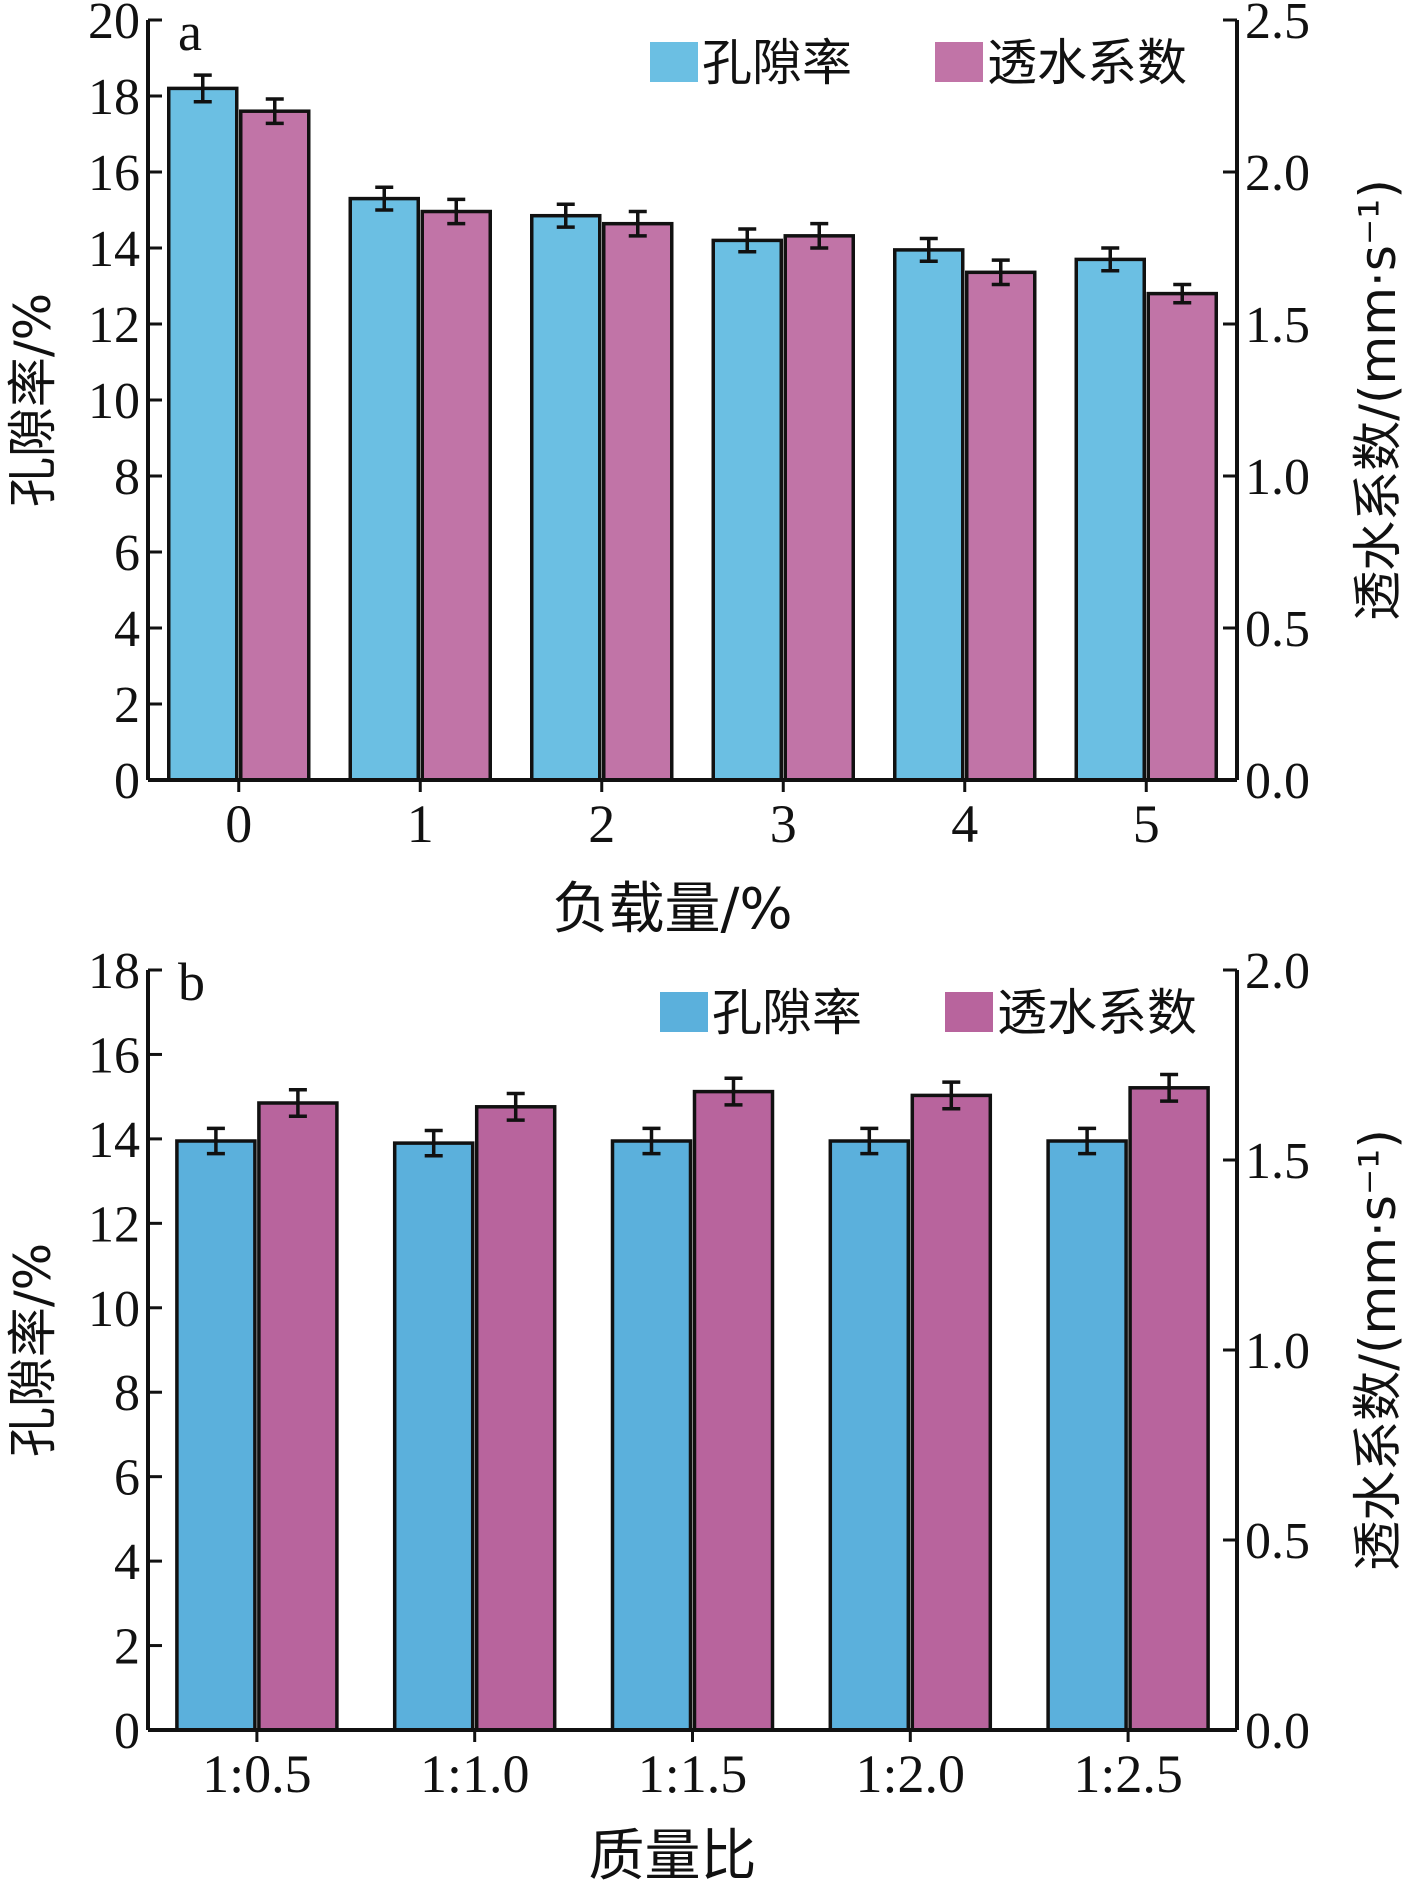  I want to click on x-axis-title: 质量比, so click(673, 1856).